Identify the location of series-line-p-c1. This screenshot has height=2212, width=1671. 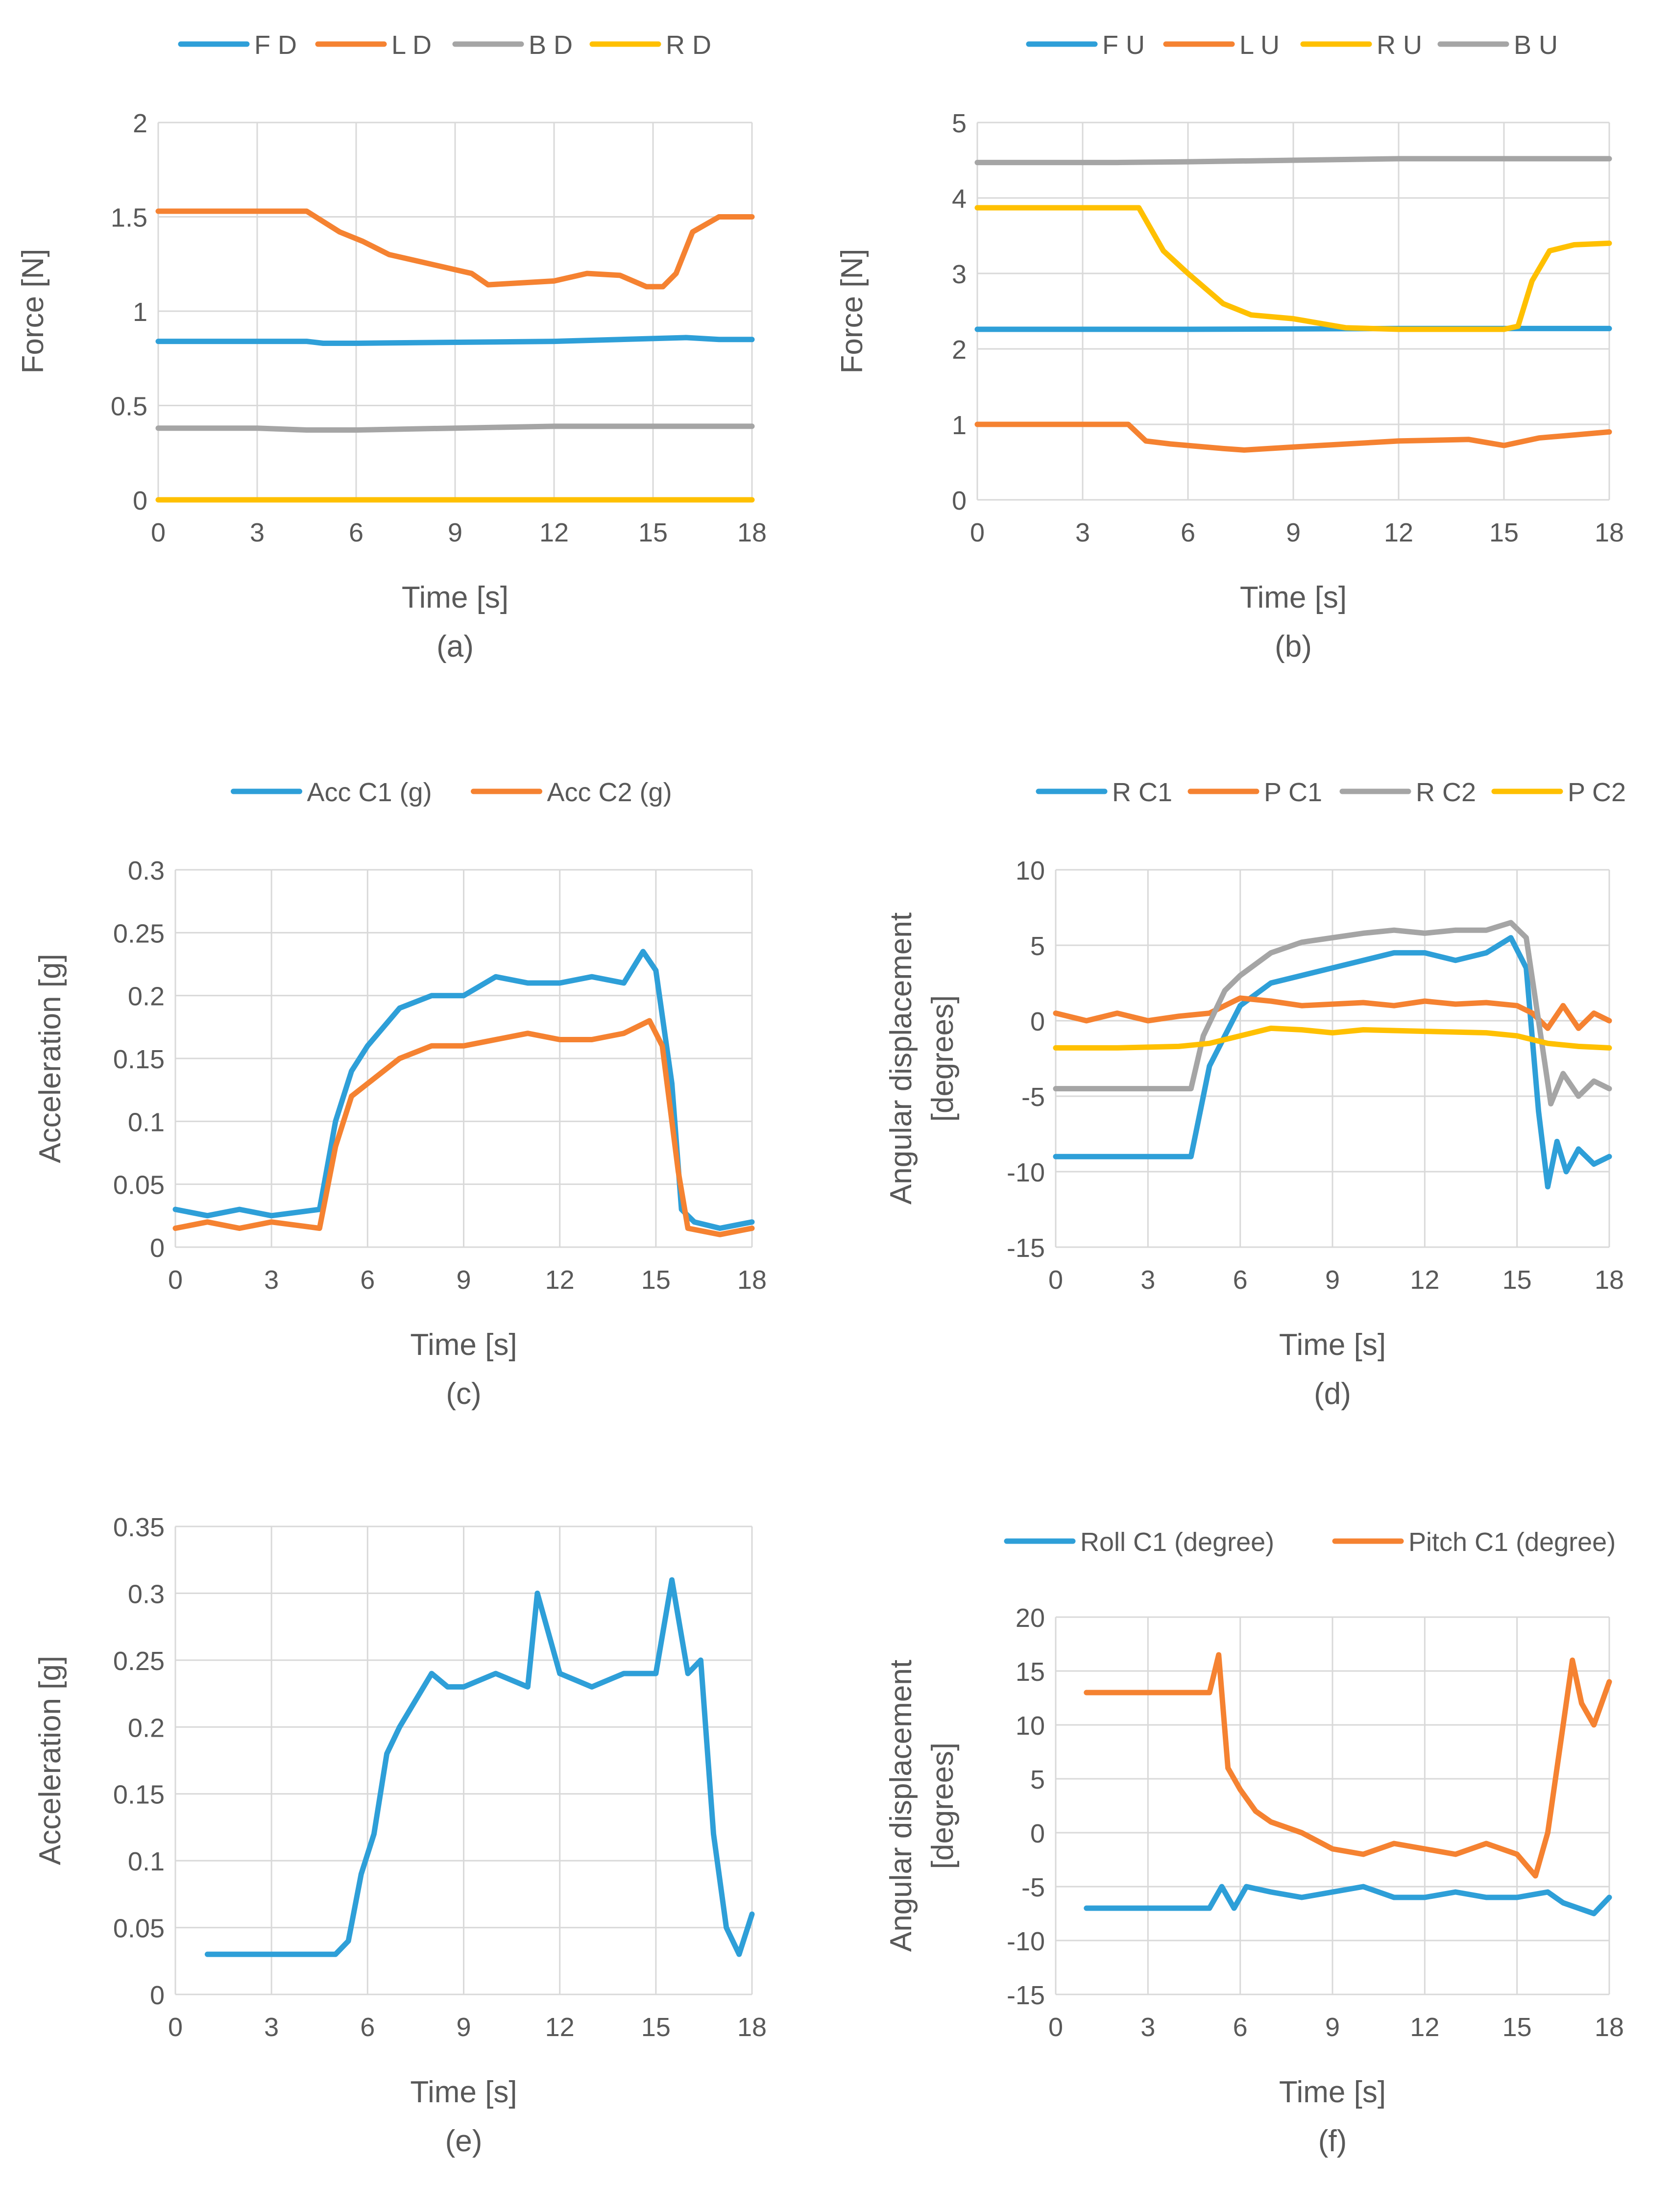
(1332, 1013).